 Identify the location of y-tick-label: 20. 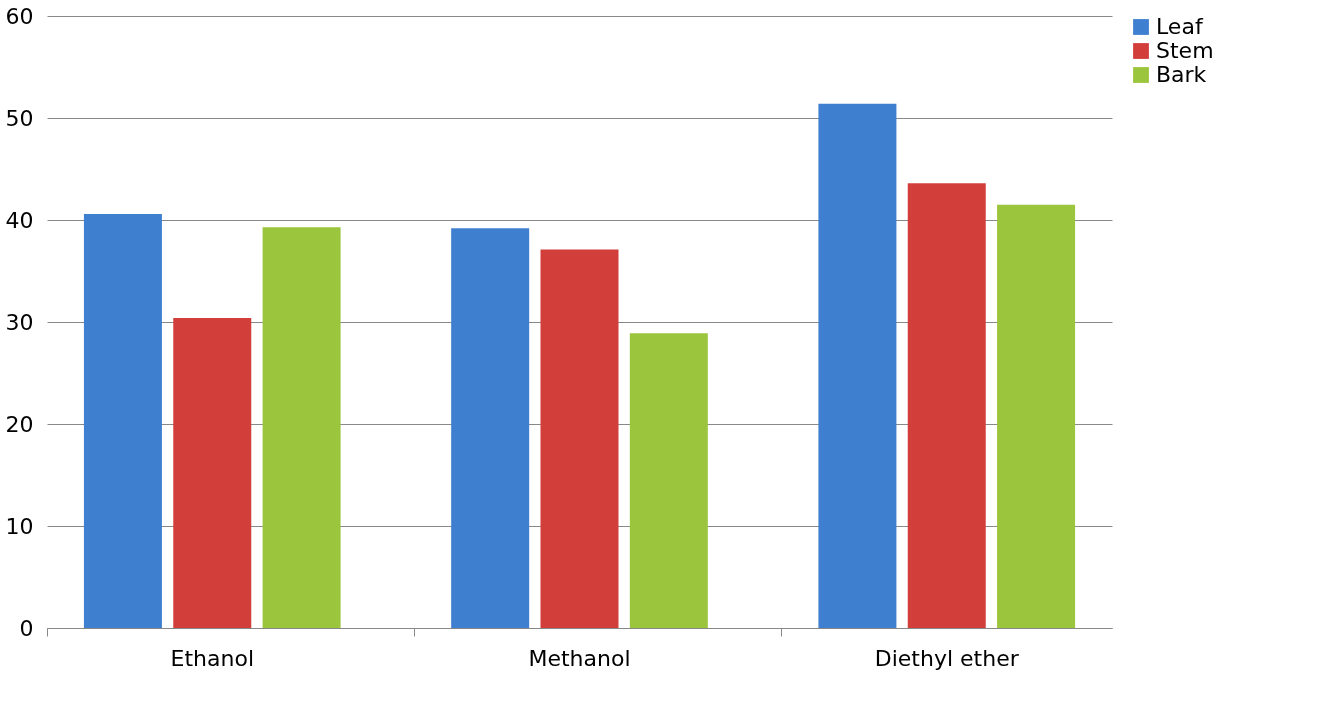
(19, 424).